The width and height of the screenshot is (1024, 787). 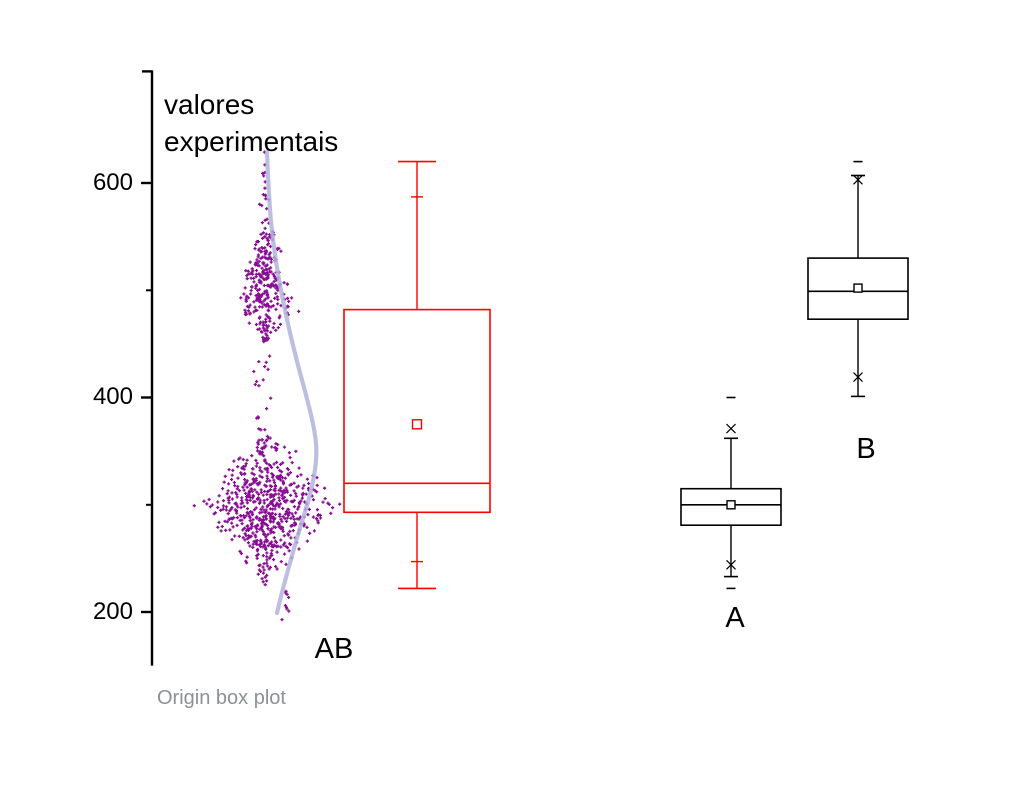 I want to click on group-label-ab: AB, so click(x=334, y=649).